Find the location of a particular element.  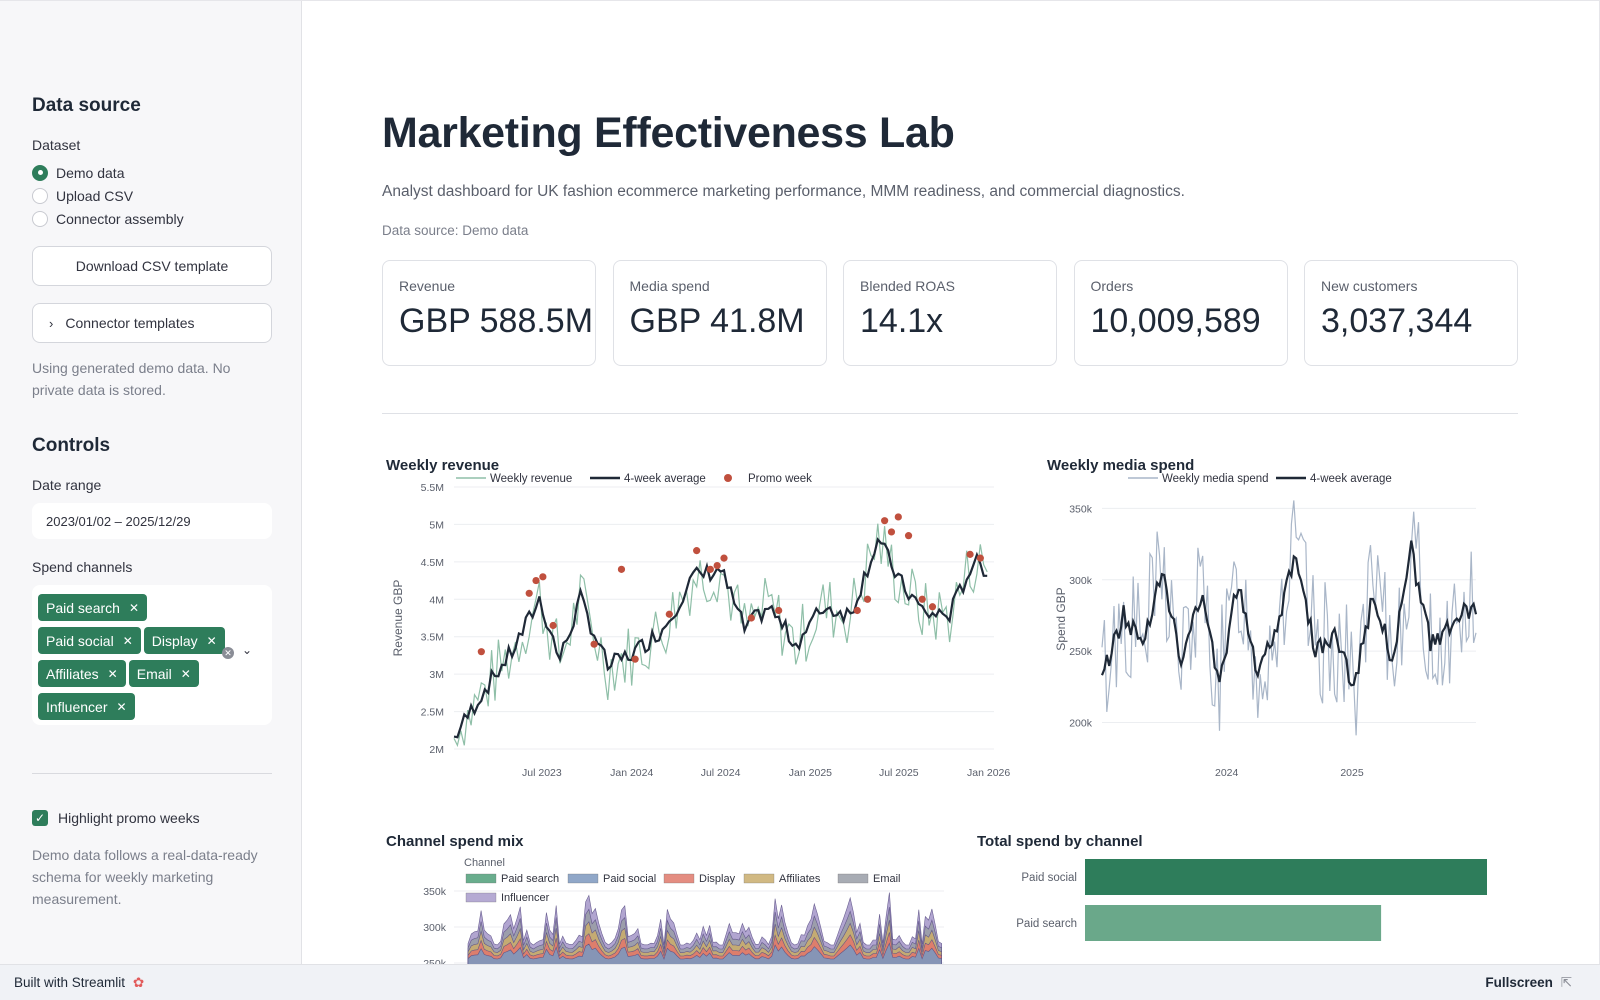

kpi-value: 14.1x is located at coordinates (902, 321).